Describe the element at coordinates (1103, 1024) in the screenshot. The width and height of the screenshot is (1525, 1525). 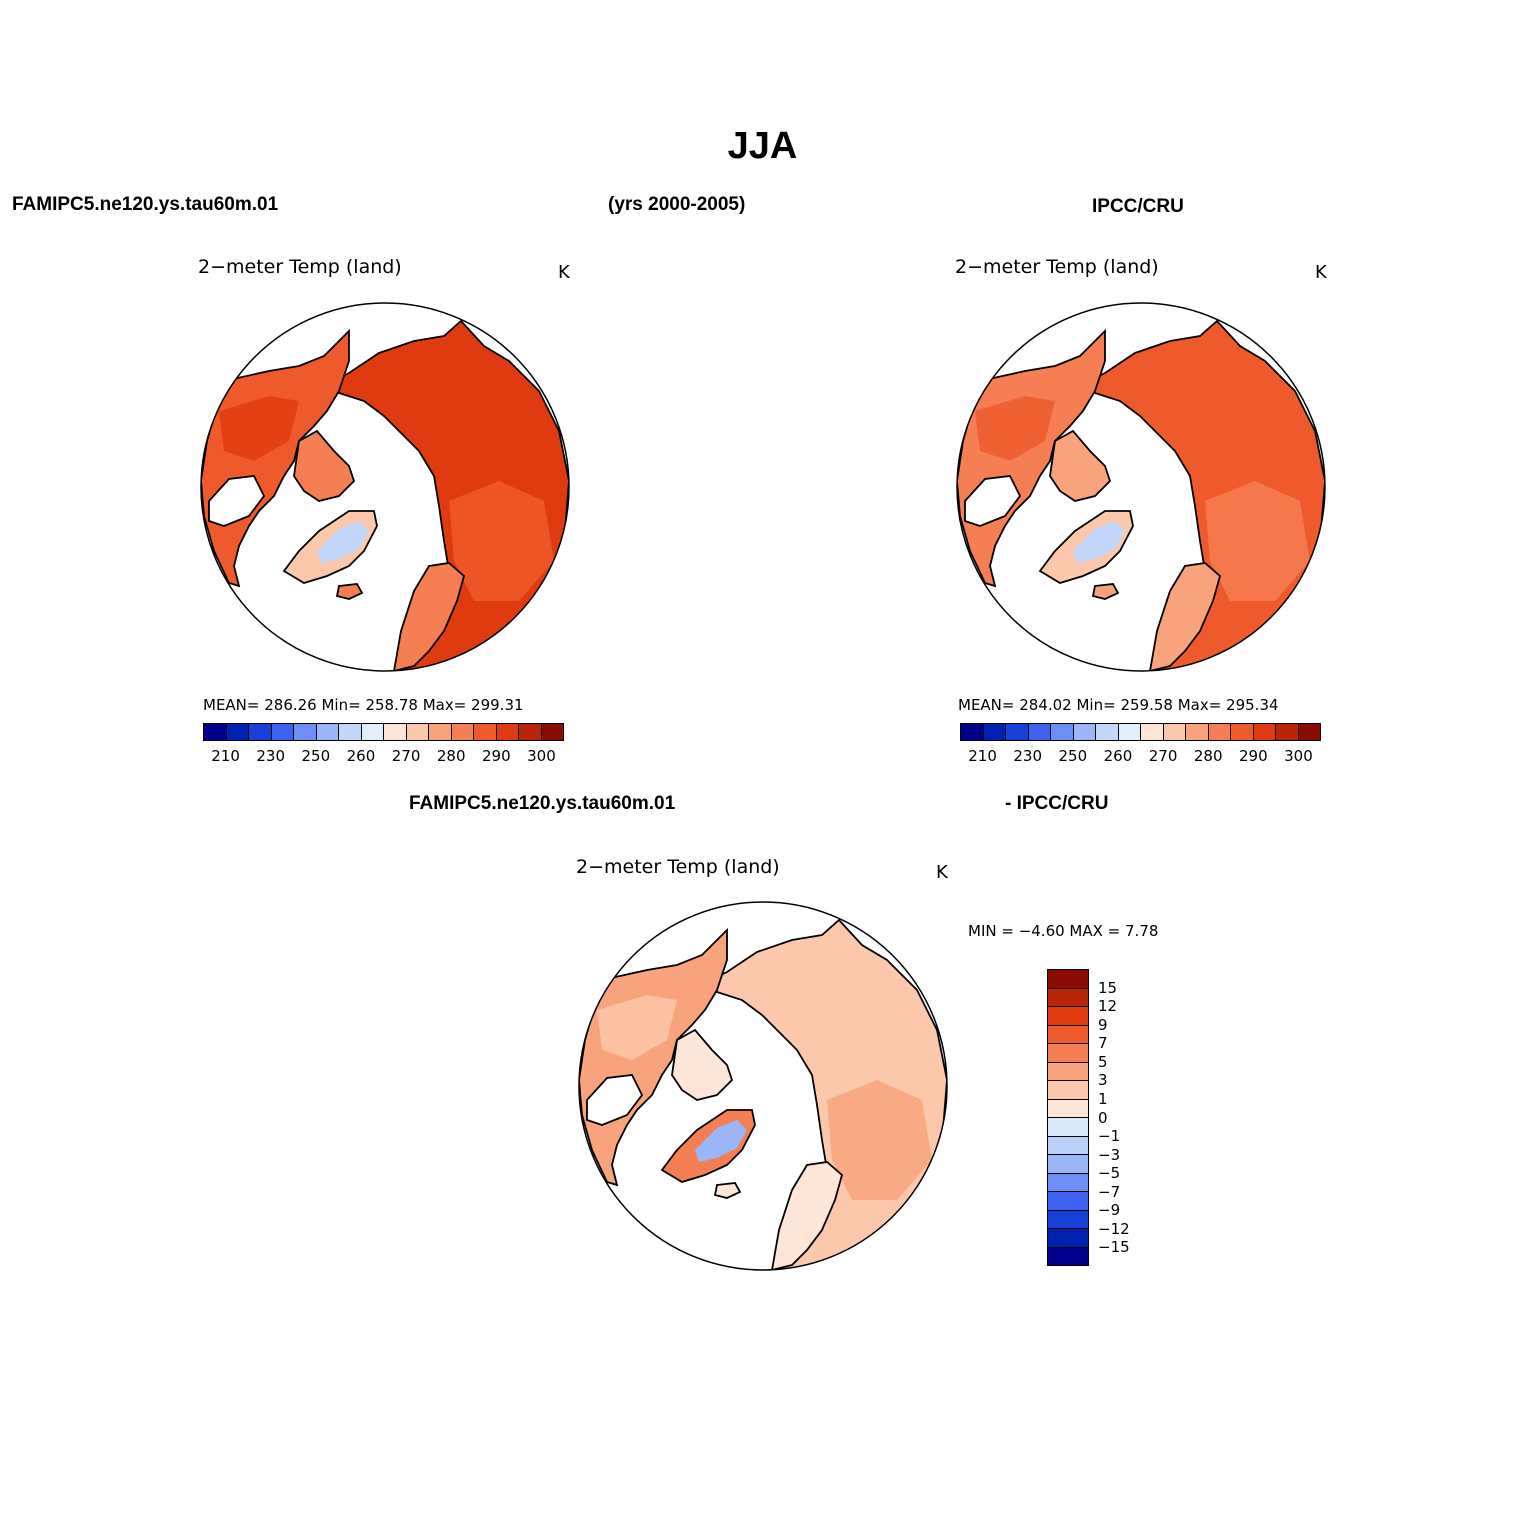
I see `colorbar-diff-label: 9` at that location.